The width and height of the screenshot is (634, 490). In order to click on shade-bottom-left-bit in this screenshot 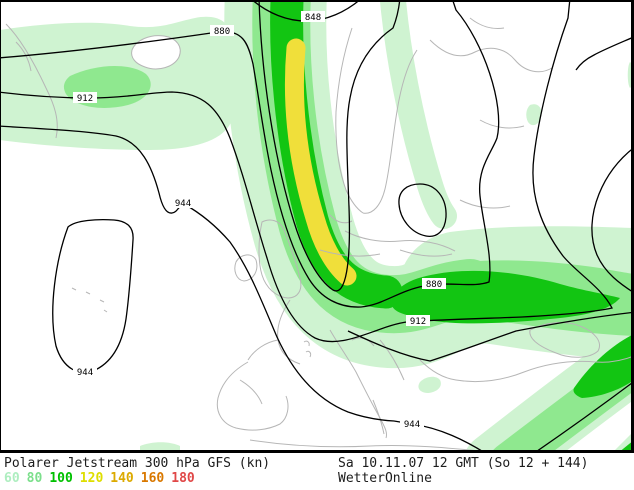, I will do `click(160, 446)`.